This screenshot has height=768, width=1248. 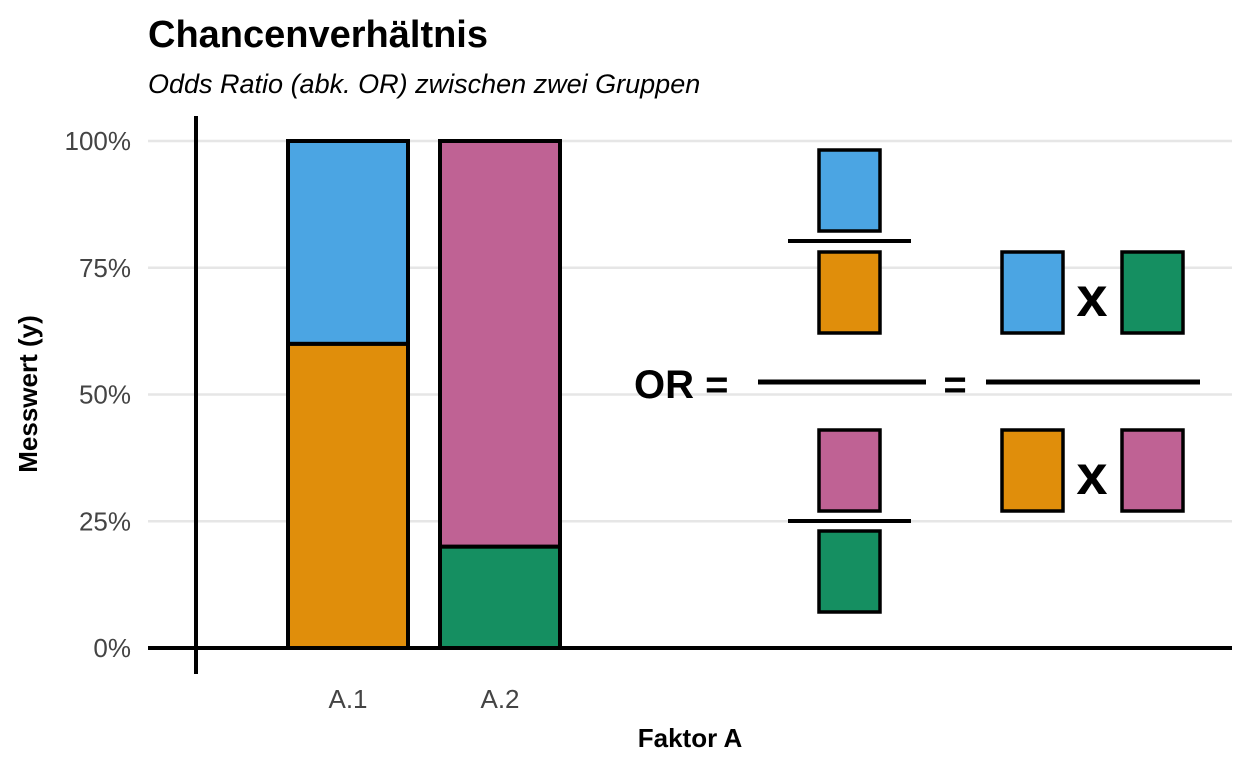 I want to click on y-tick-labels: 0% 25% 50% 75% 100%, so click(x=98, y=394).